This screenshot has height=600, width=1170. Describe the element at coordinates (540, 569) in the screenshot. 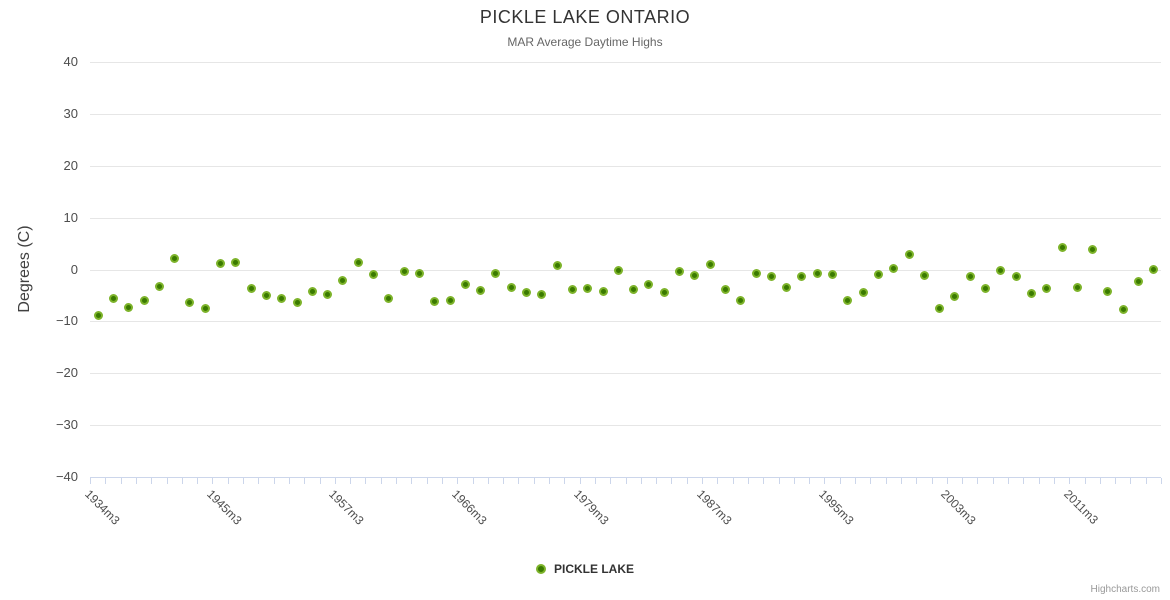

I see `legend-marker-icon` at that location.